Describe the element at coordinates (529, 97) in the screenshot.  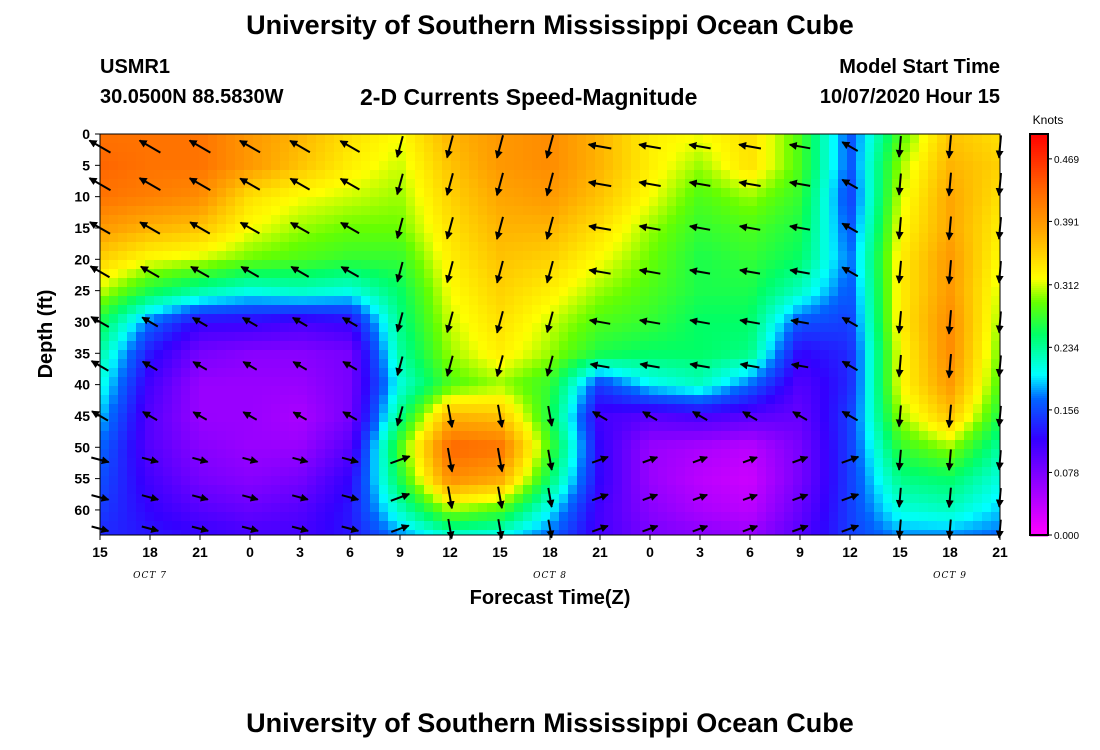
I see `chart-subtitle: 2-D Currents Speed-Magnitude` at that location.